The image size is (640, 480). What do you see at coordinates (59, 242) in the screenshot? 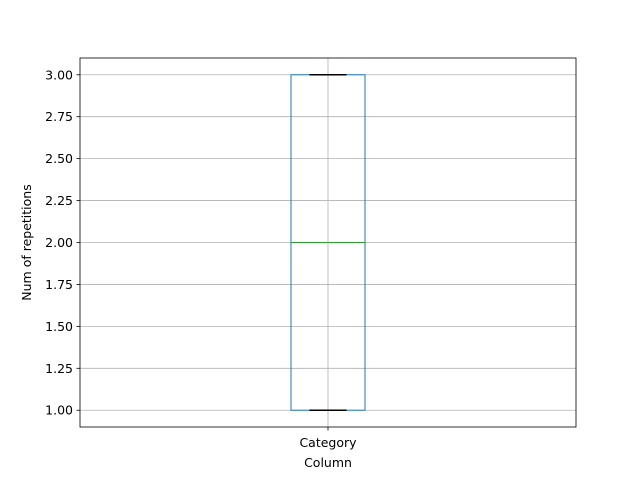
I see `y-tick-label: 2.00` at bounding box center [59, 242].